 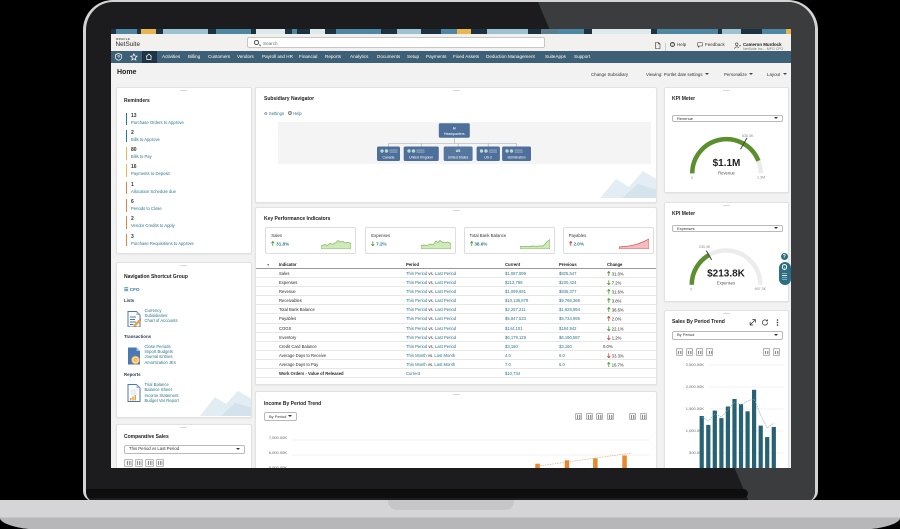 What do you see at coordinates (727, 163) in the screenshot?
I see `svg-text: $1.1M` at bounding box center [727, 163].